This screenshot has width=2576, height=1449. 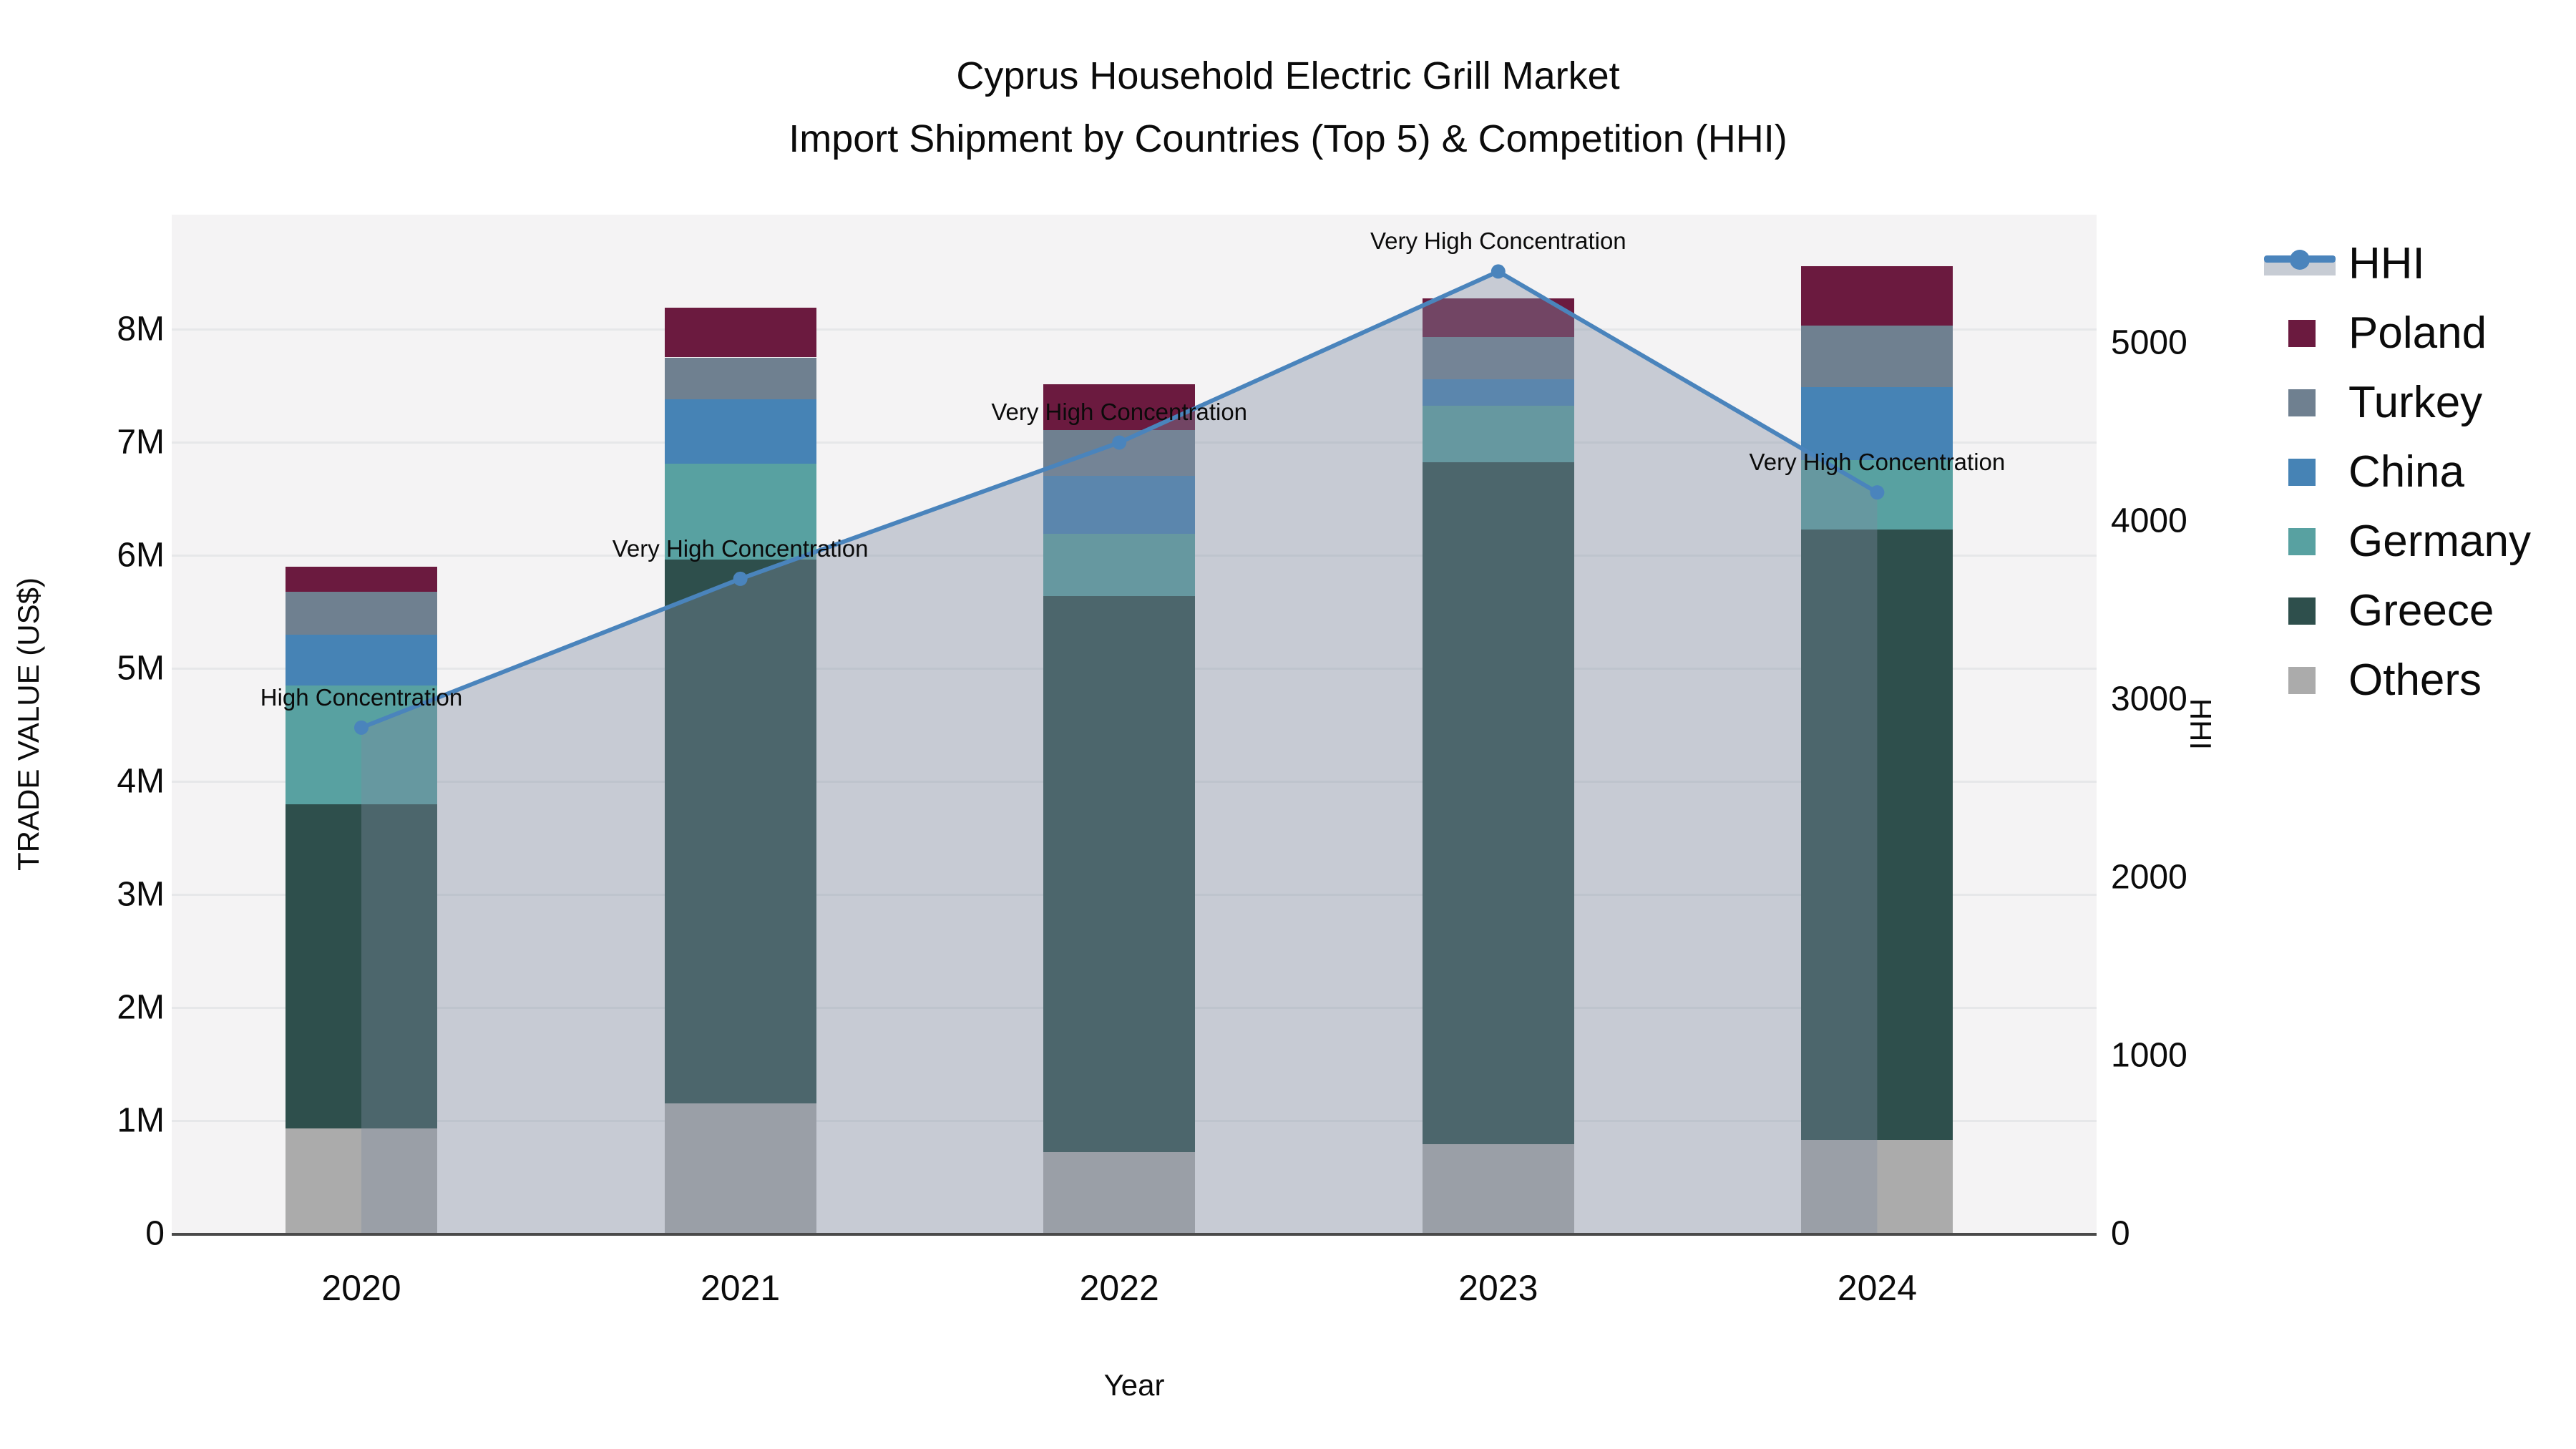 What do you see at coordinates (361, 579) in the screenshot?
I see `bar-segment-poland-2020` at bounding box center [361, 579].